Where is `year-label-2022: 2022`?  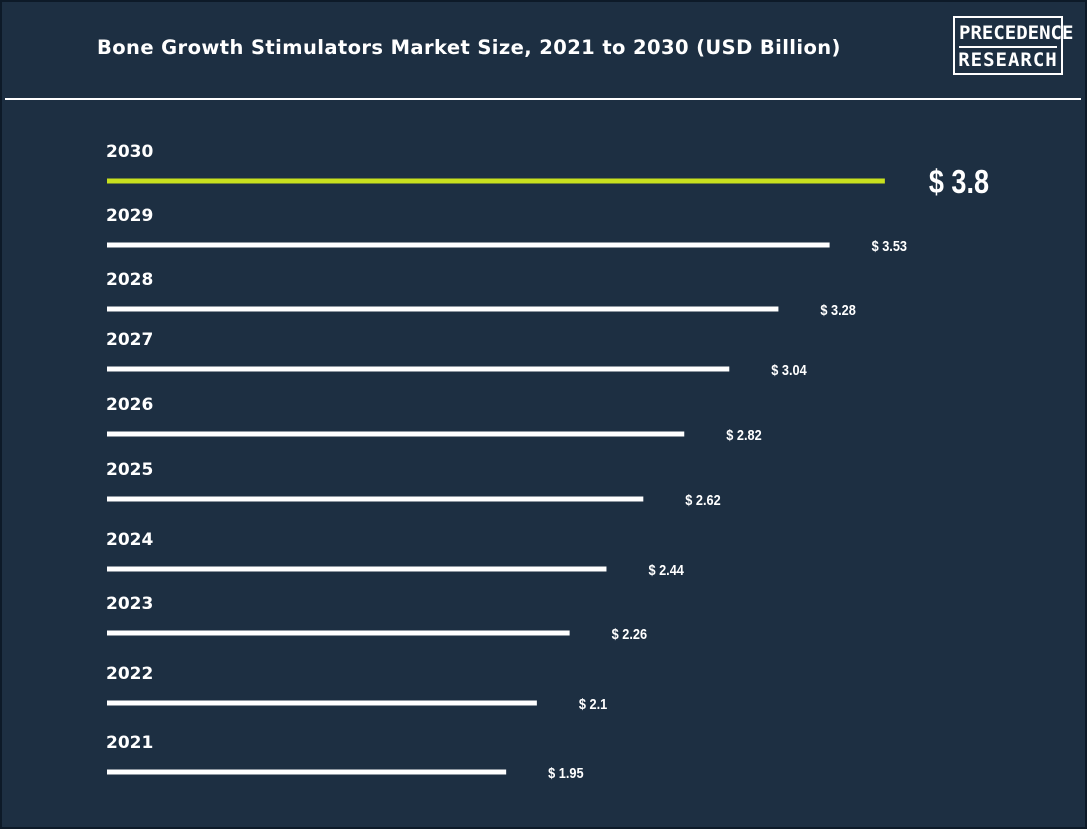 year-label-2022: 2022 is located at coordinates (129, 674).